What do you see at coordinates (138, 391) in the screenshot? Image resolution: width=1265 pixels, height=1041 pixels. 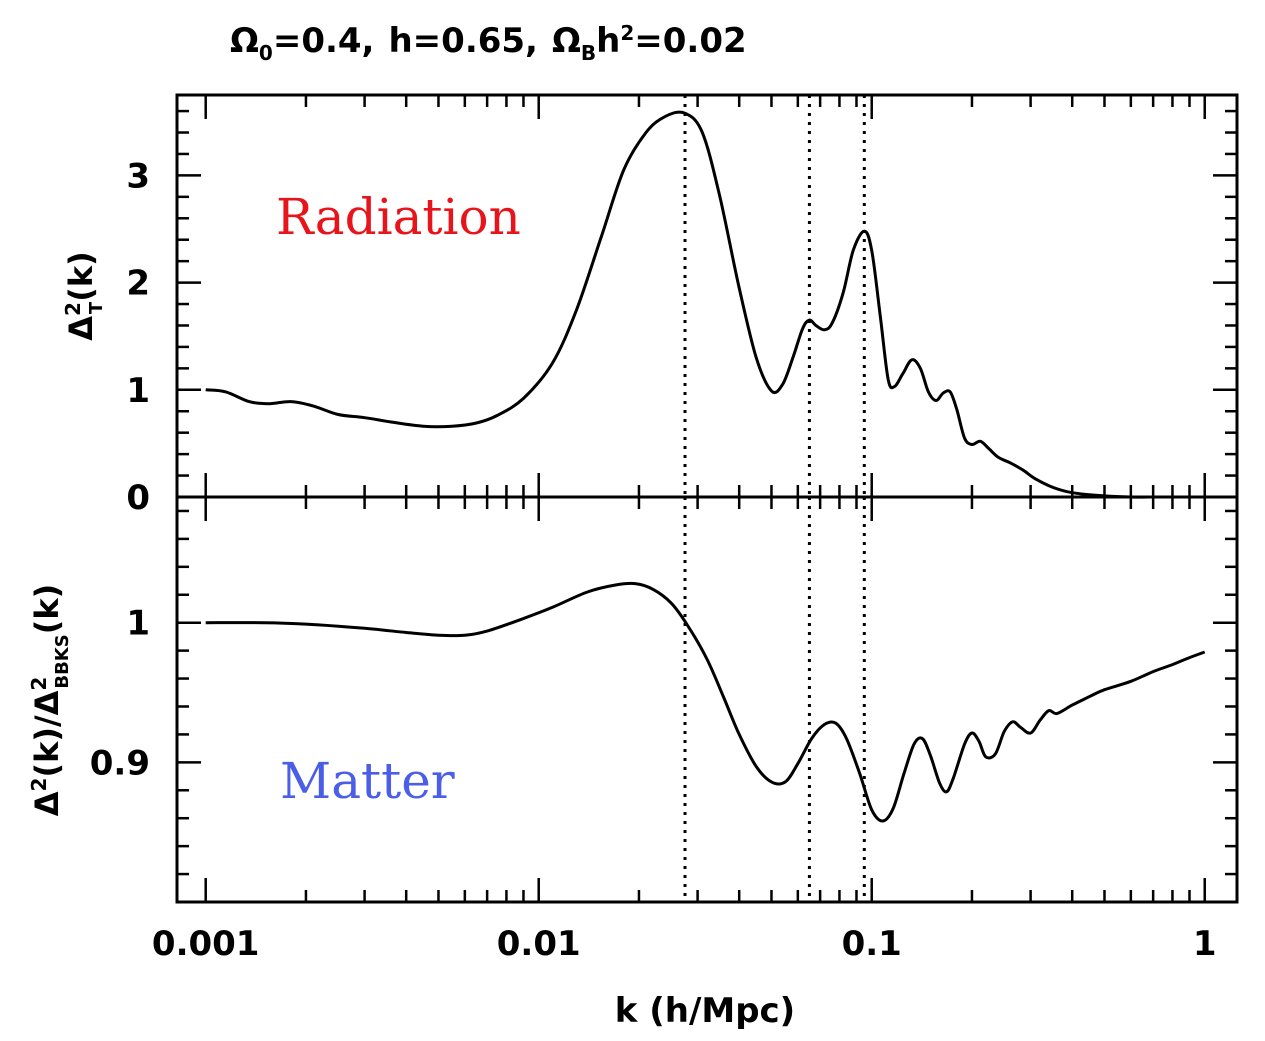 I see `radiation-ytick-label: 1` at bounding box center [138, 391].